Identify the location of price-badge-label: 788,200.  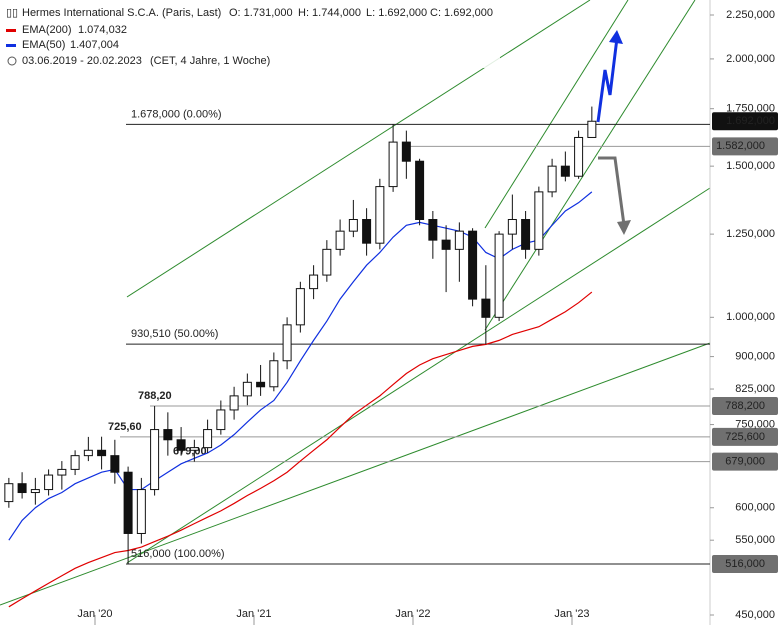
(745, 406).